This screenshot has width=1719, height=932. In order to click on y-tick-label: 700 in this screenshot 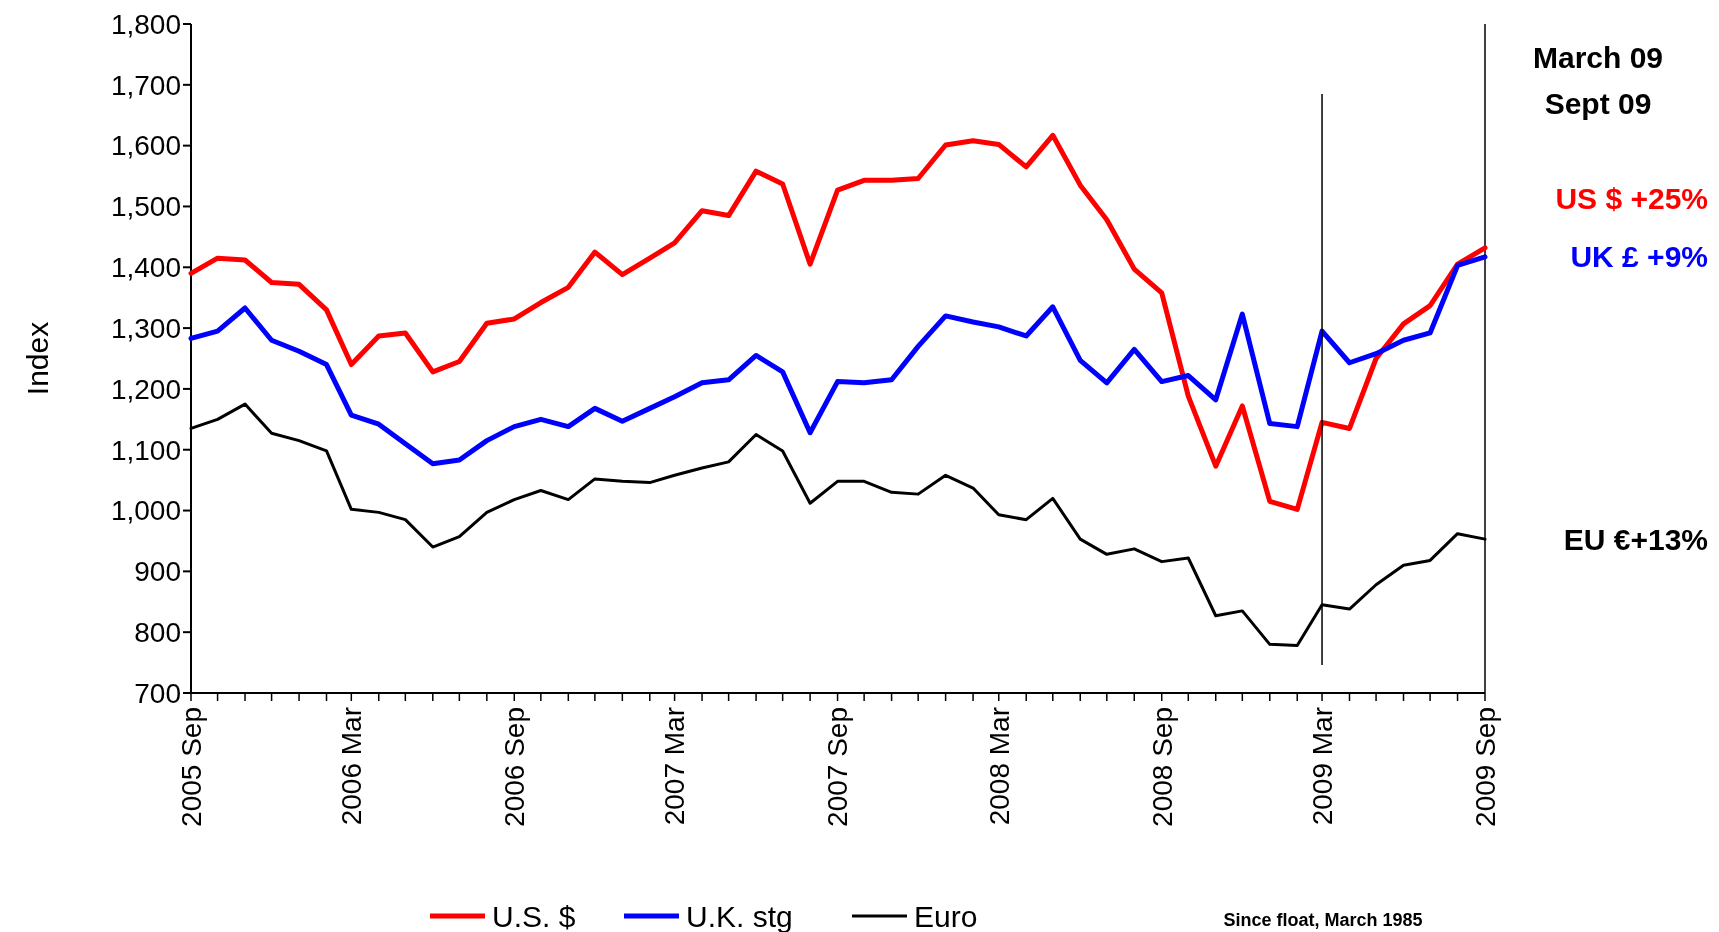, I will do `click(157, 693)`.